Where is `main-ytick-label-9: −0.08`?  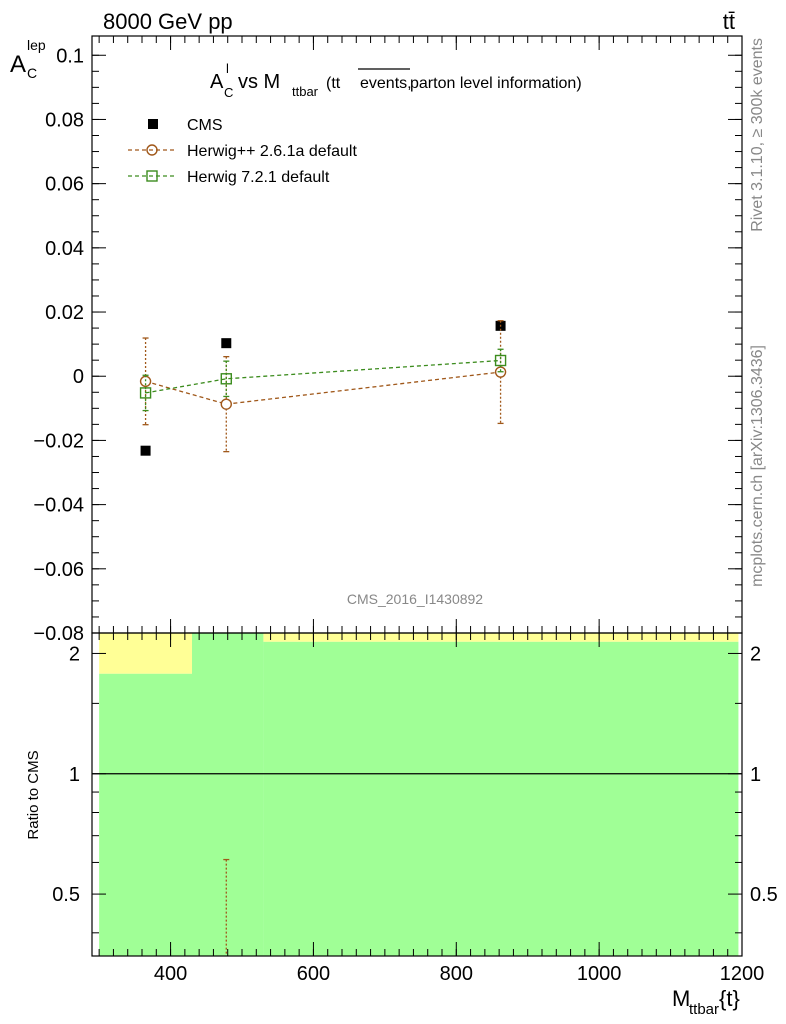
main-ytick-label-9: −0.08 is located at coordinates (58, 634).